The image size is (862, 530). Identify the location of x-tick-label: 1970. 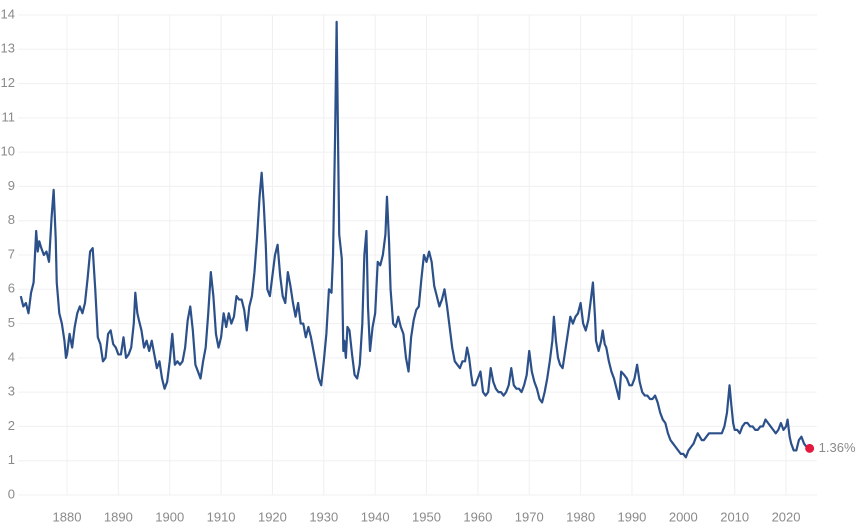
(529, 516).